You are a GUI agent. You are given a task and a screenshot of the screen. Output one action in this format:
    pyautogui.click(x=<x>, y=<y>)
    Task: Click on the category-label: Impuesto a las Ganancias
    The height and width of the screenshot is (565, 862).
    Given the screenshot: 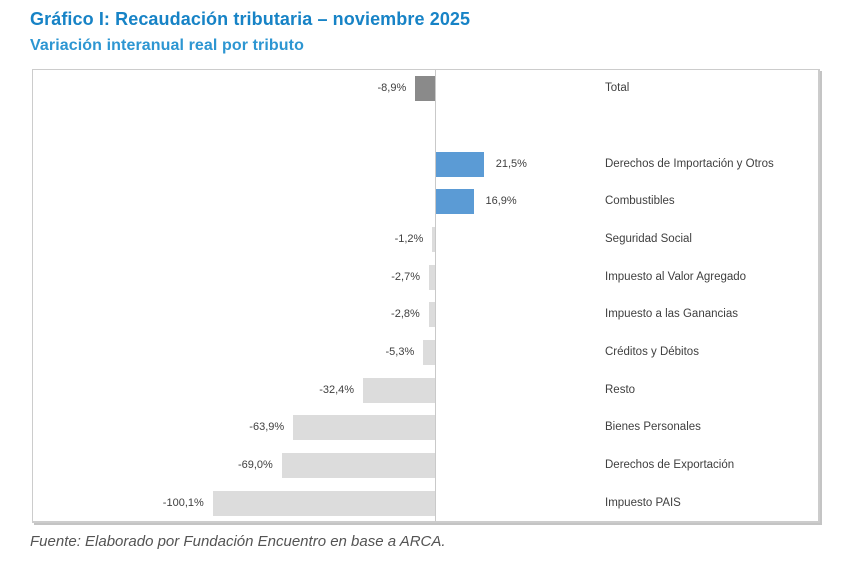 What is the action you would take?
    pyautogui.click(x=671, y=314)
    